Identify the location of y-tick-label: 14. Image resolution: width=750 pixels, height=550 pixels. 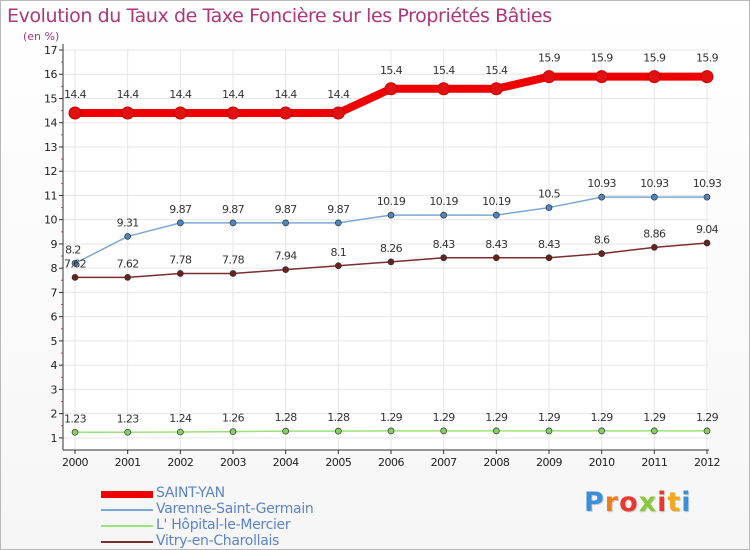
(50, 123).